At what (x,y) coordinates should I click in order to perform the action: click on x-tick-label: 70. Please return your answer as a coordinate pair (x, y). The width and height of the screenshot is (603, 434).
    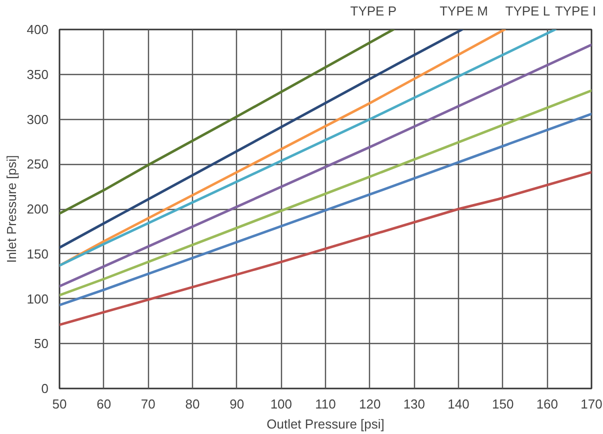
    Looking at the image, I should click on (148, 404).